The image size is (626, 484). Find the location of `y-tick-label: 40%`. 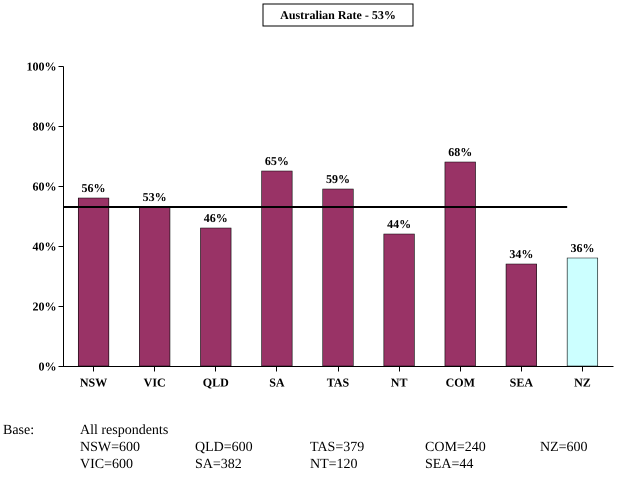

y-tick-label: 40% is located at coordinates (44, 247).